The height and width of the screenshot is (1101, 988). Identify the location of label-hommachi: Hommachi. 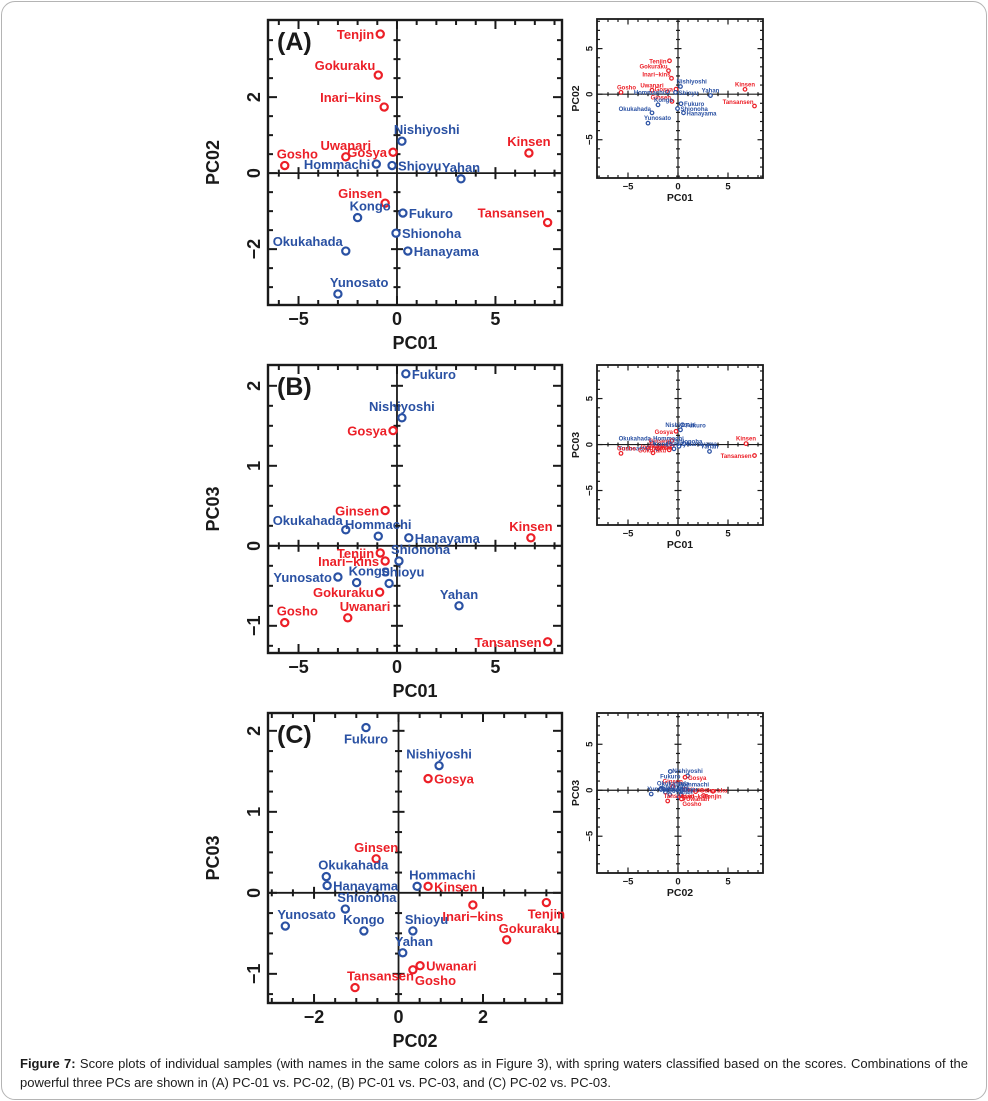
(378, 524).